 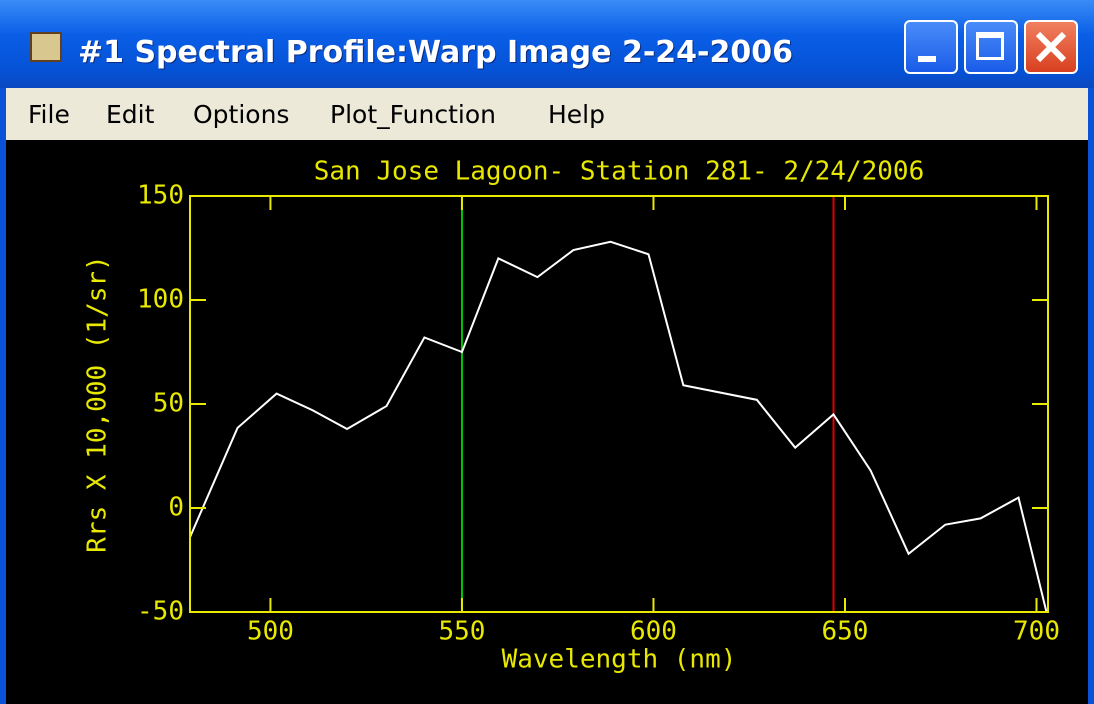 I want to click on y-tick-label: 150, so click(x=160, y=196).